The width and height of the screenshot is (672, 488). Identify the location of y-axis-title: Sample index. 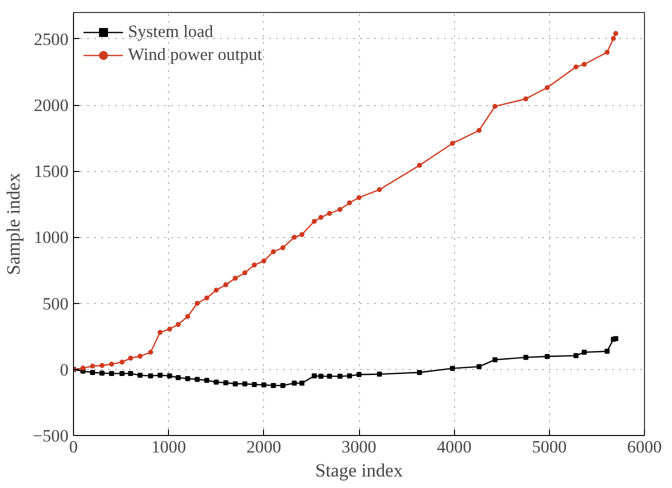
(14, 224).